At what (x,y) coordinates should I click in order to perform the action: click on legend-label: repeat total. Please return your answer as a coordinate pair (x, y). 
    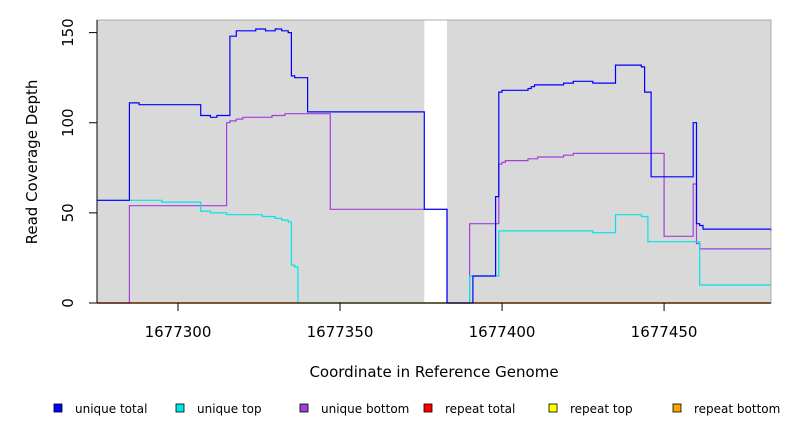
    Looking at the image, I should click on (480, 409).